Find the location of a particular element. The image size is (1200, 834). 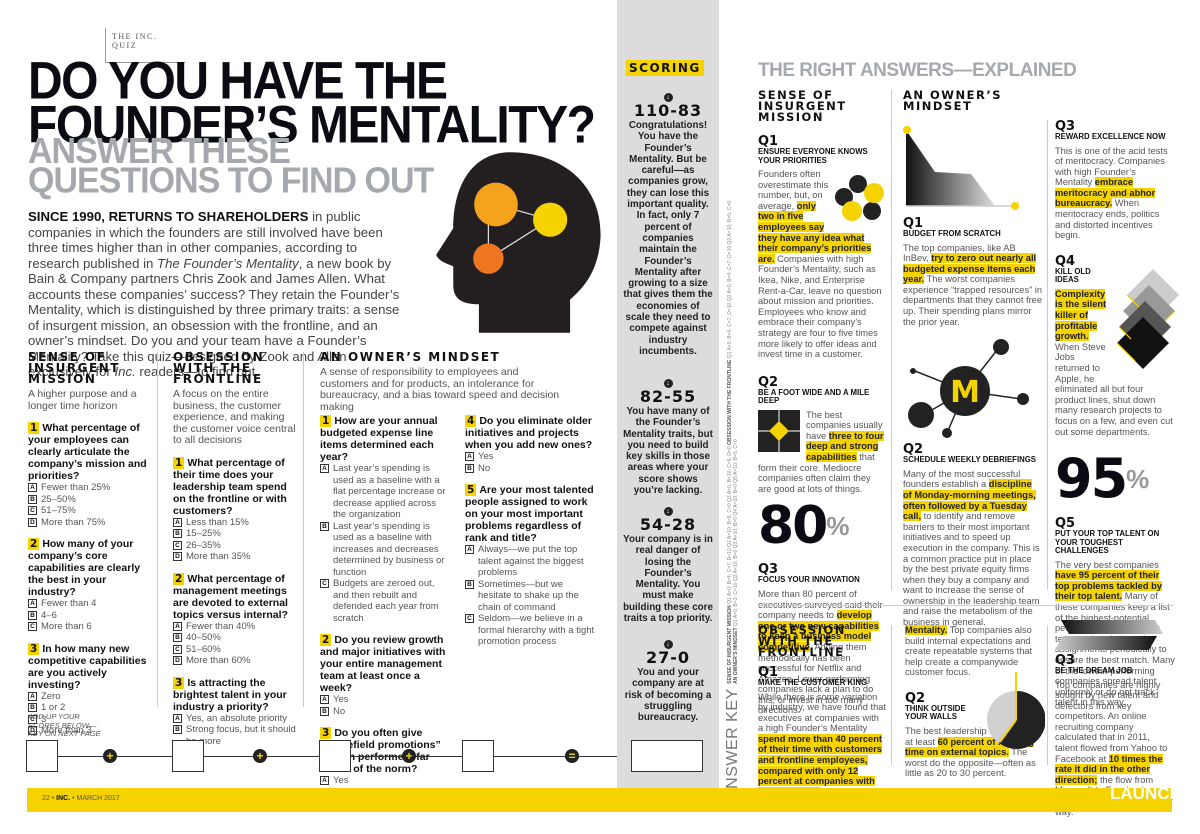

option-letter-box: C is located at coordinates (177, 649).